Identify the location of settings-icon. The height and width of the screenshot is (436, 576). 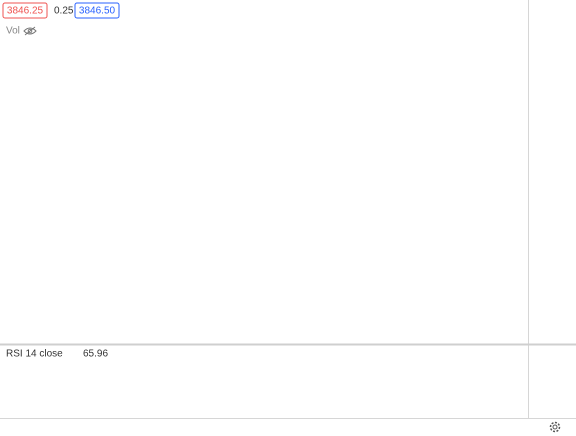
(555, 427).